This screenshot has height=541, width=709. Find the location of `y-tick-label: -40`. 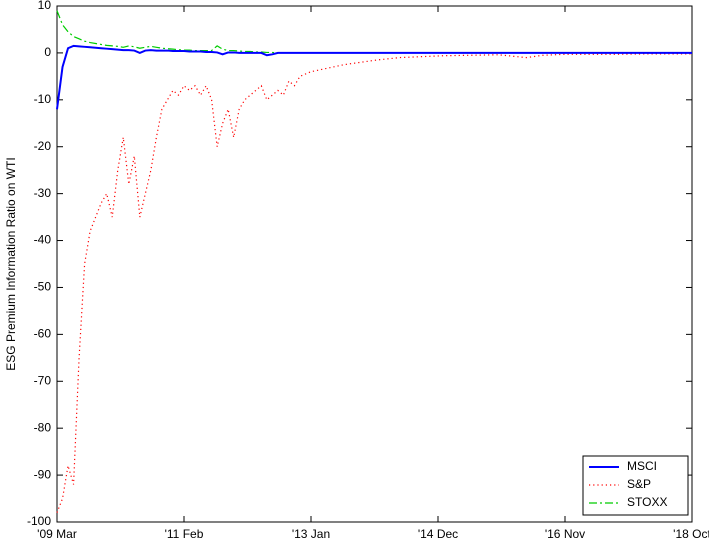

y-tick-label: -40 is located at coordinates (43, 240).